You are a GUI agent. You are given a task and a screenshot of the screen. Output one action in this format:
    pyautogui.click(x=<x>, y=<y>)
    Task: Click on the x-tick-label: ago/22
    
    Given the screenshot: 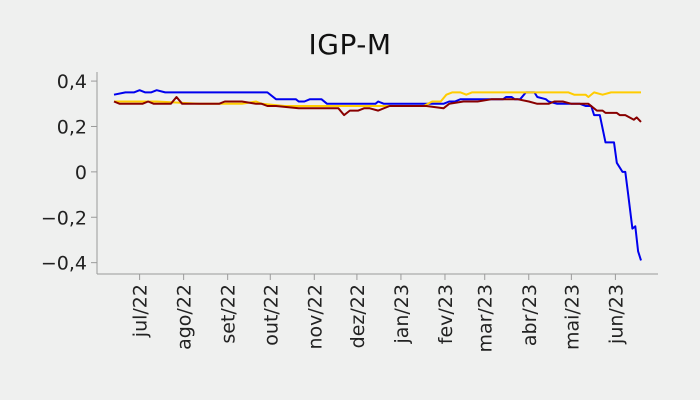 What is the action you would take?
    pyautogui.click(x=185, y=317)
    